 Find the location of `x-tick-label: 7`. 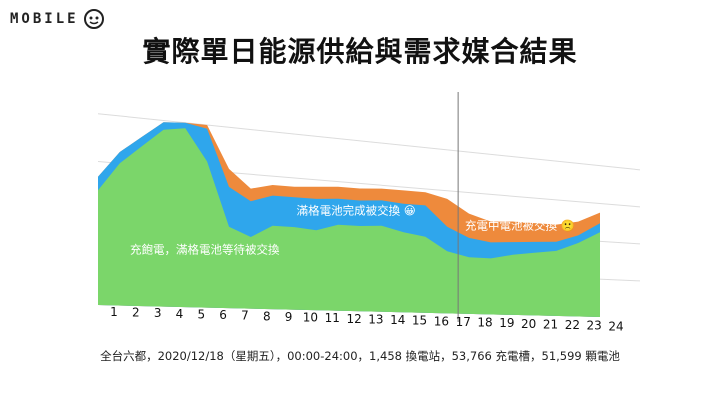

x-tick-label: 7 is located at coordinates (245, 316).